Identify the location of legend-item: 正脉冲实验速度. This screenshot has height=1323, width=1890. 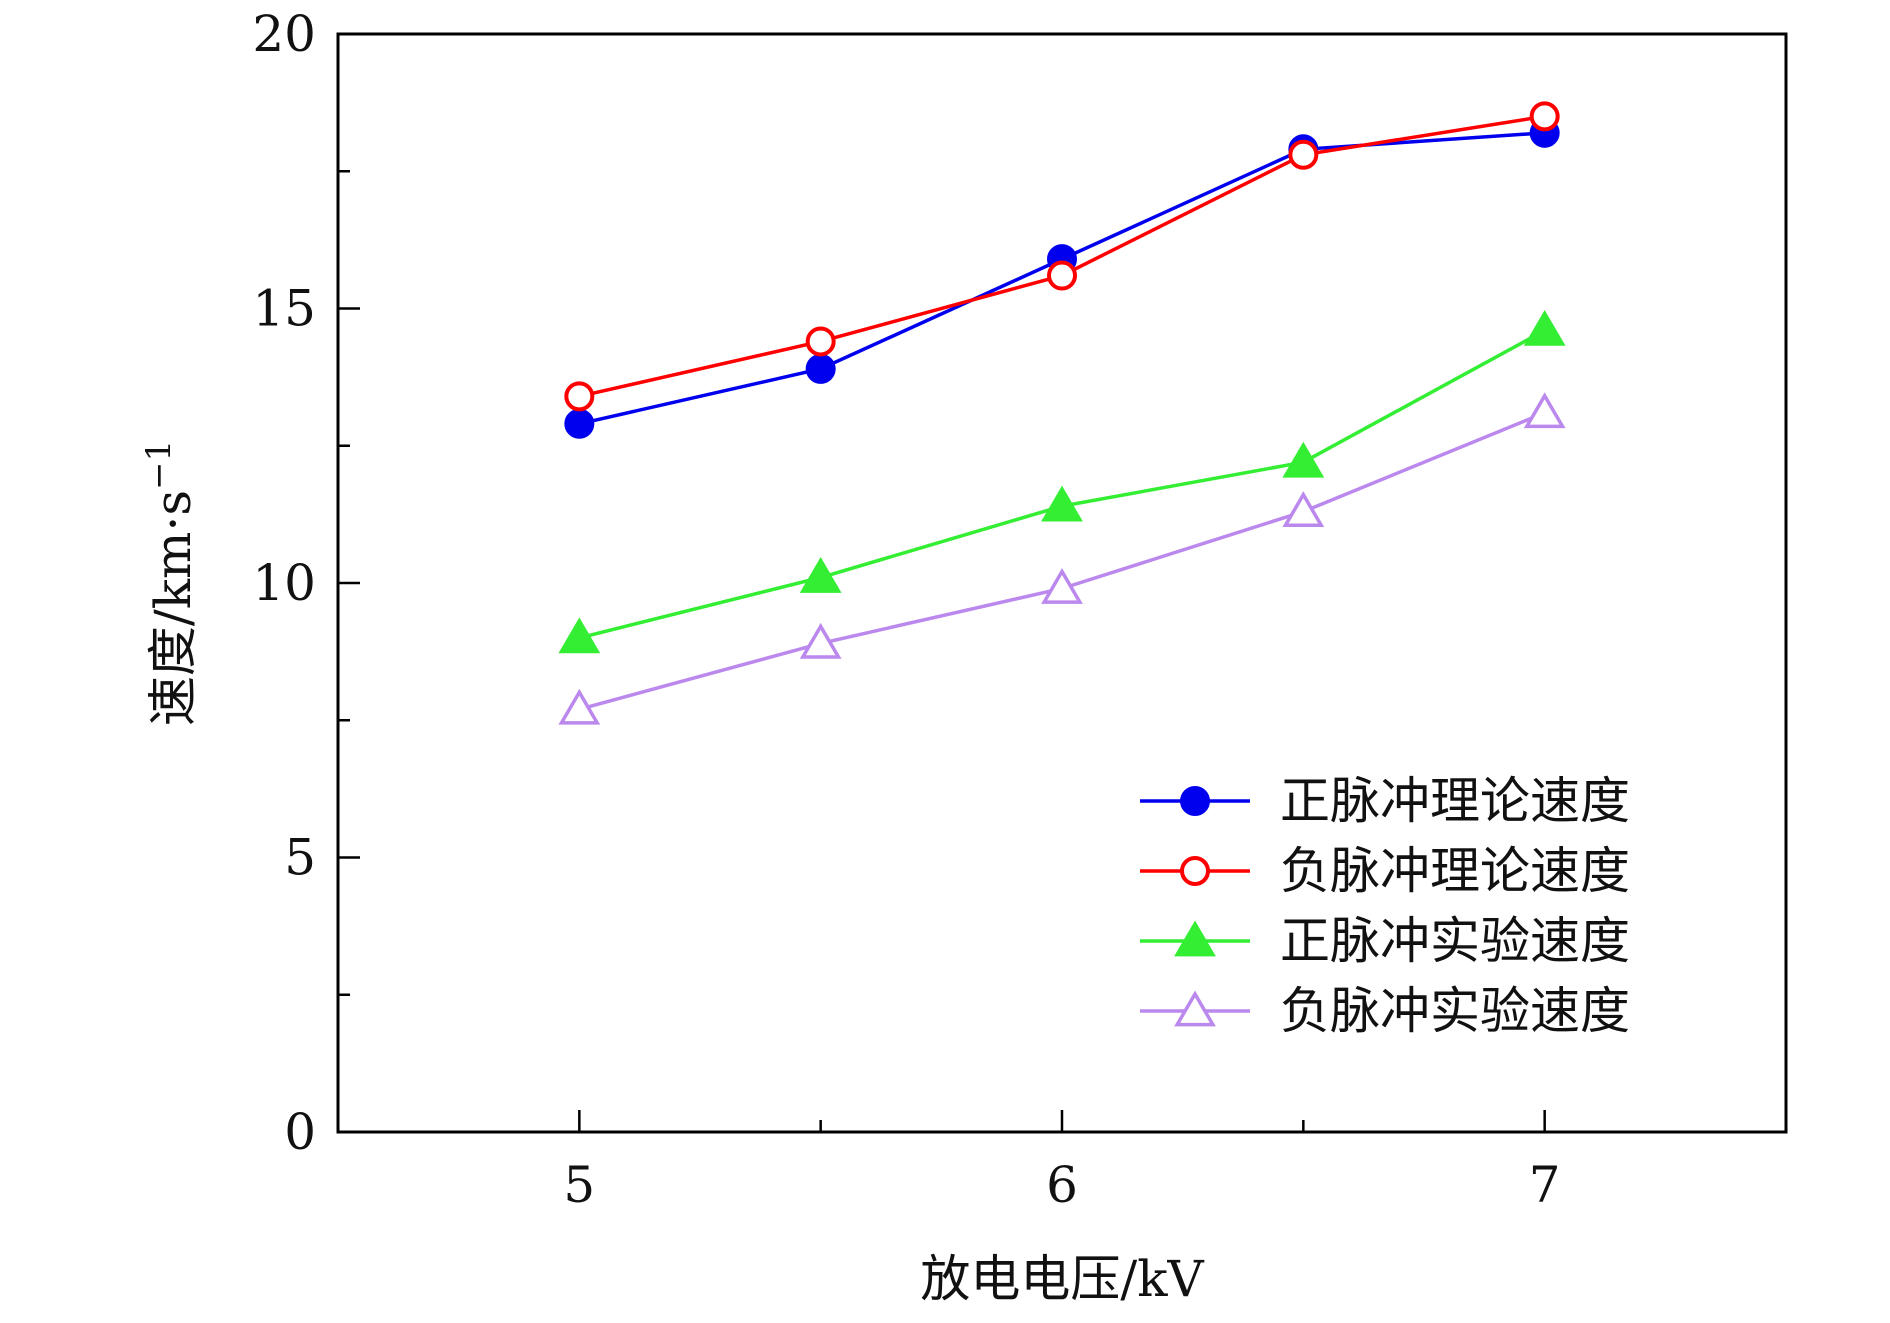
(1385, 941).